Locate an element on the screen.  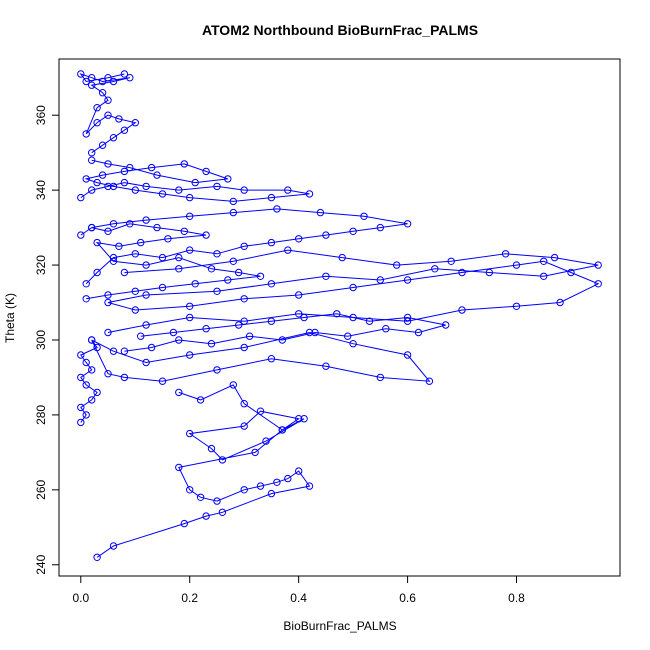
y-axis-label: Theta (K) is located at coordinates (10, 318).